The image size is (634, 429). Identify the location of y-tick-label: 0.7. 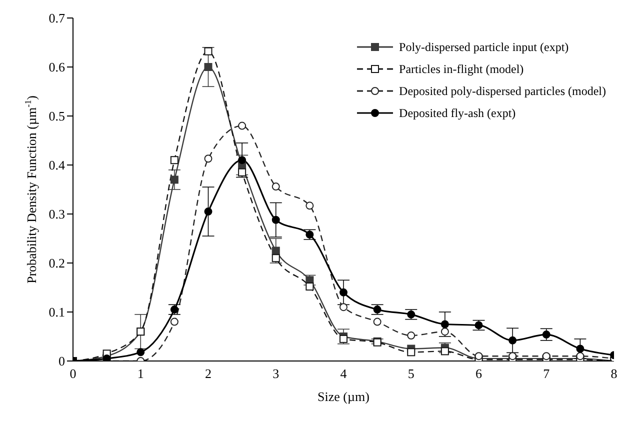
(57, 18).